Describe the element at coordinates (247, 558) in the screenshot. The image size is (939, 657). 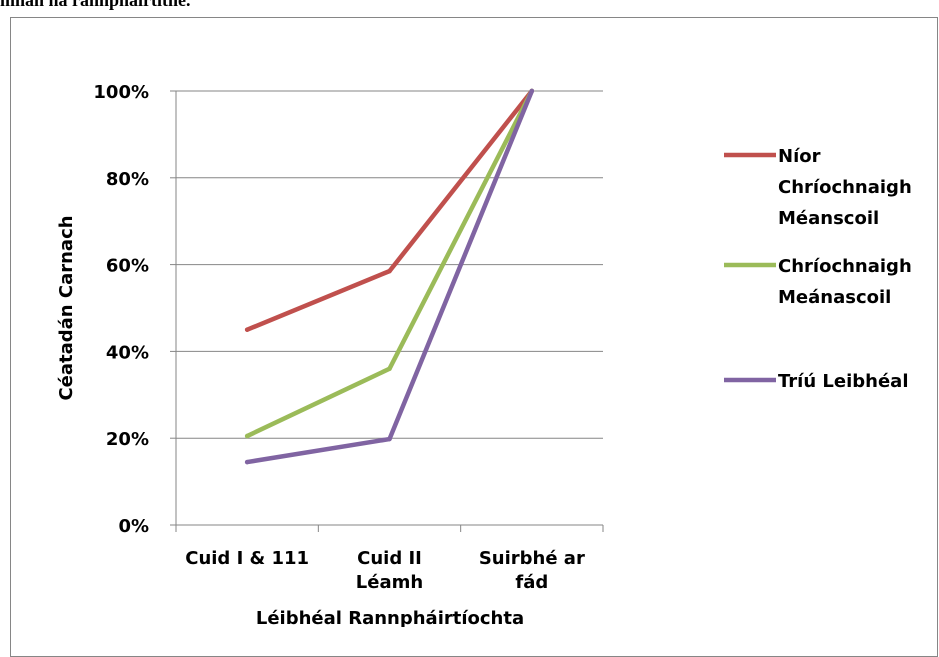
I see `x-tick-label: Cuid I & 111` at that location.